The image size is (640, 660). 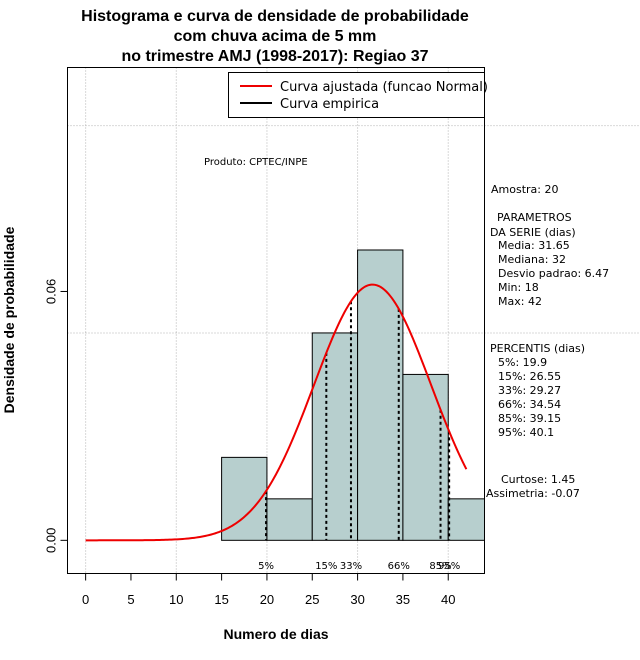 What do you see at coordinates (529, 376) in the screenshot?
I see `percentil-15: 15%: 26.55` at bounding box center [529, 376].